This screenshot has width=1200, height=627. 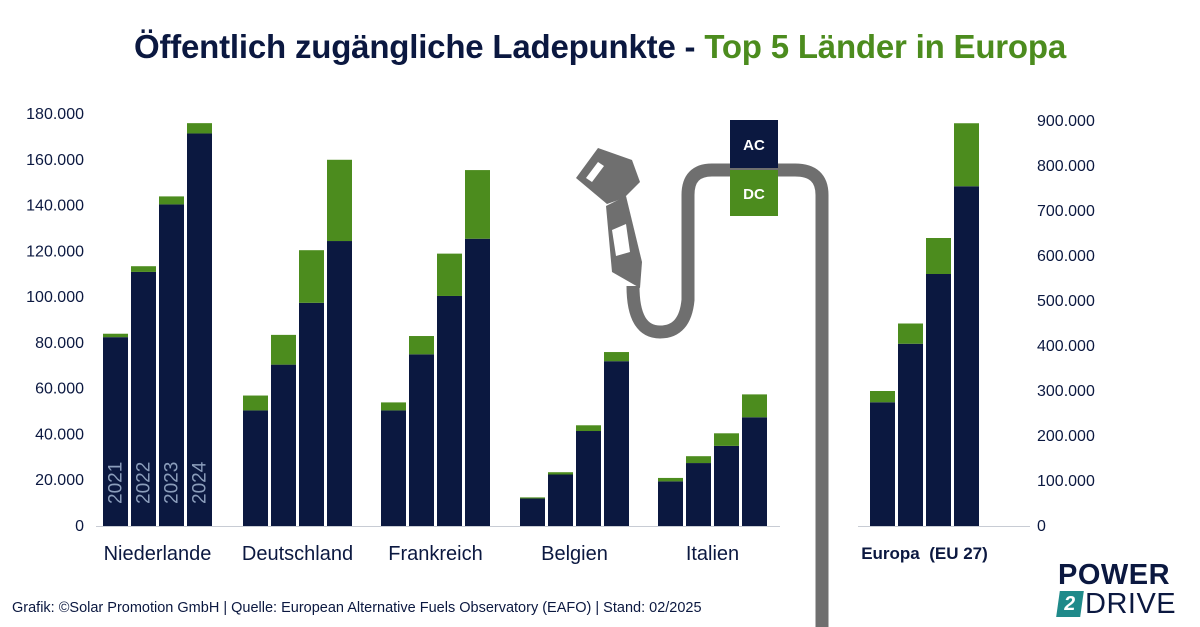 What do you see at coordinates (55, 160) in the screenshot?
I see `y-tick-label: 160.000` at bounding box center [55, 160].